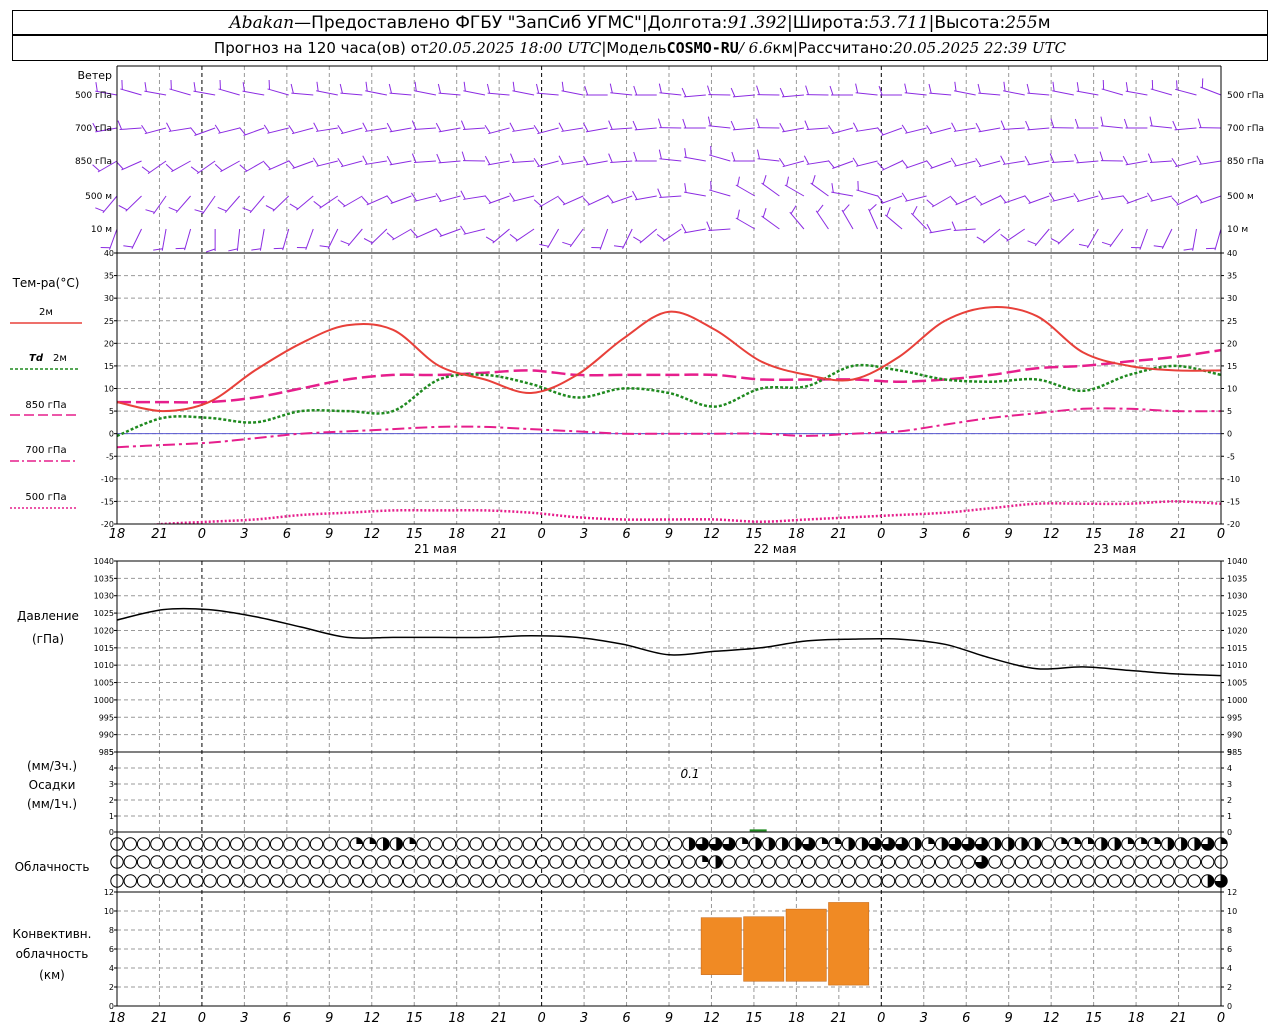 This screenshot has width=1280, height=1024. What do you see at coordinates (687, 22) in the screenshot?
I see `longitude-label: Долгота:` at bounding box center [687, 22].